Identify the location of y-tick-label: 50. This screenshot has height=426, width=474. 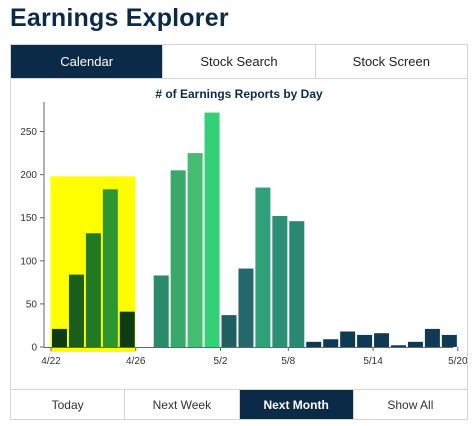
(32, 304).